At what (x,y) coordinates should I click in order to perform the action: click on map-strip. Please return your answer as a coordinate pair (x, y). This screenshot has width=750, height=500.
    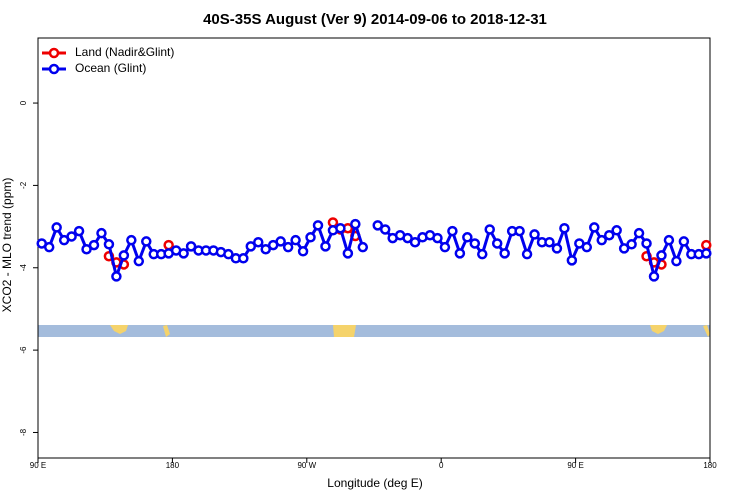
    Looking at the image, I should click on (374, 331).